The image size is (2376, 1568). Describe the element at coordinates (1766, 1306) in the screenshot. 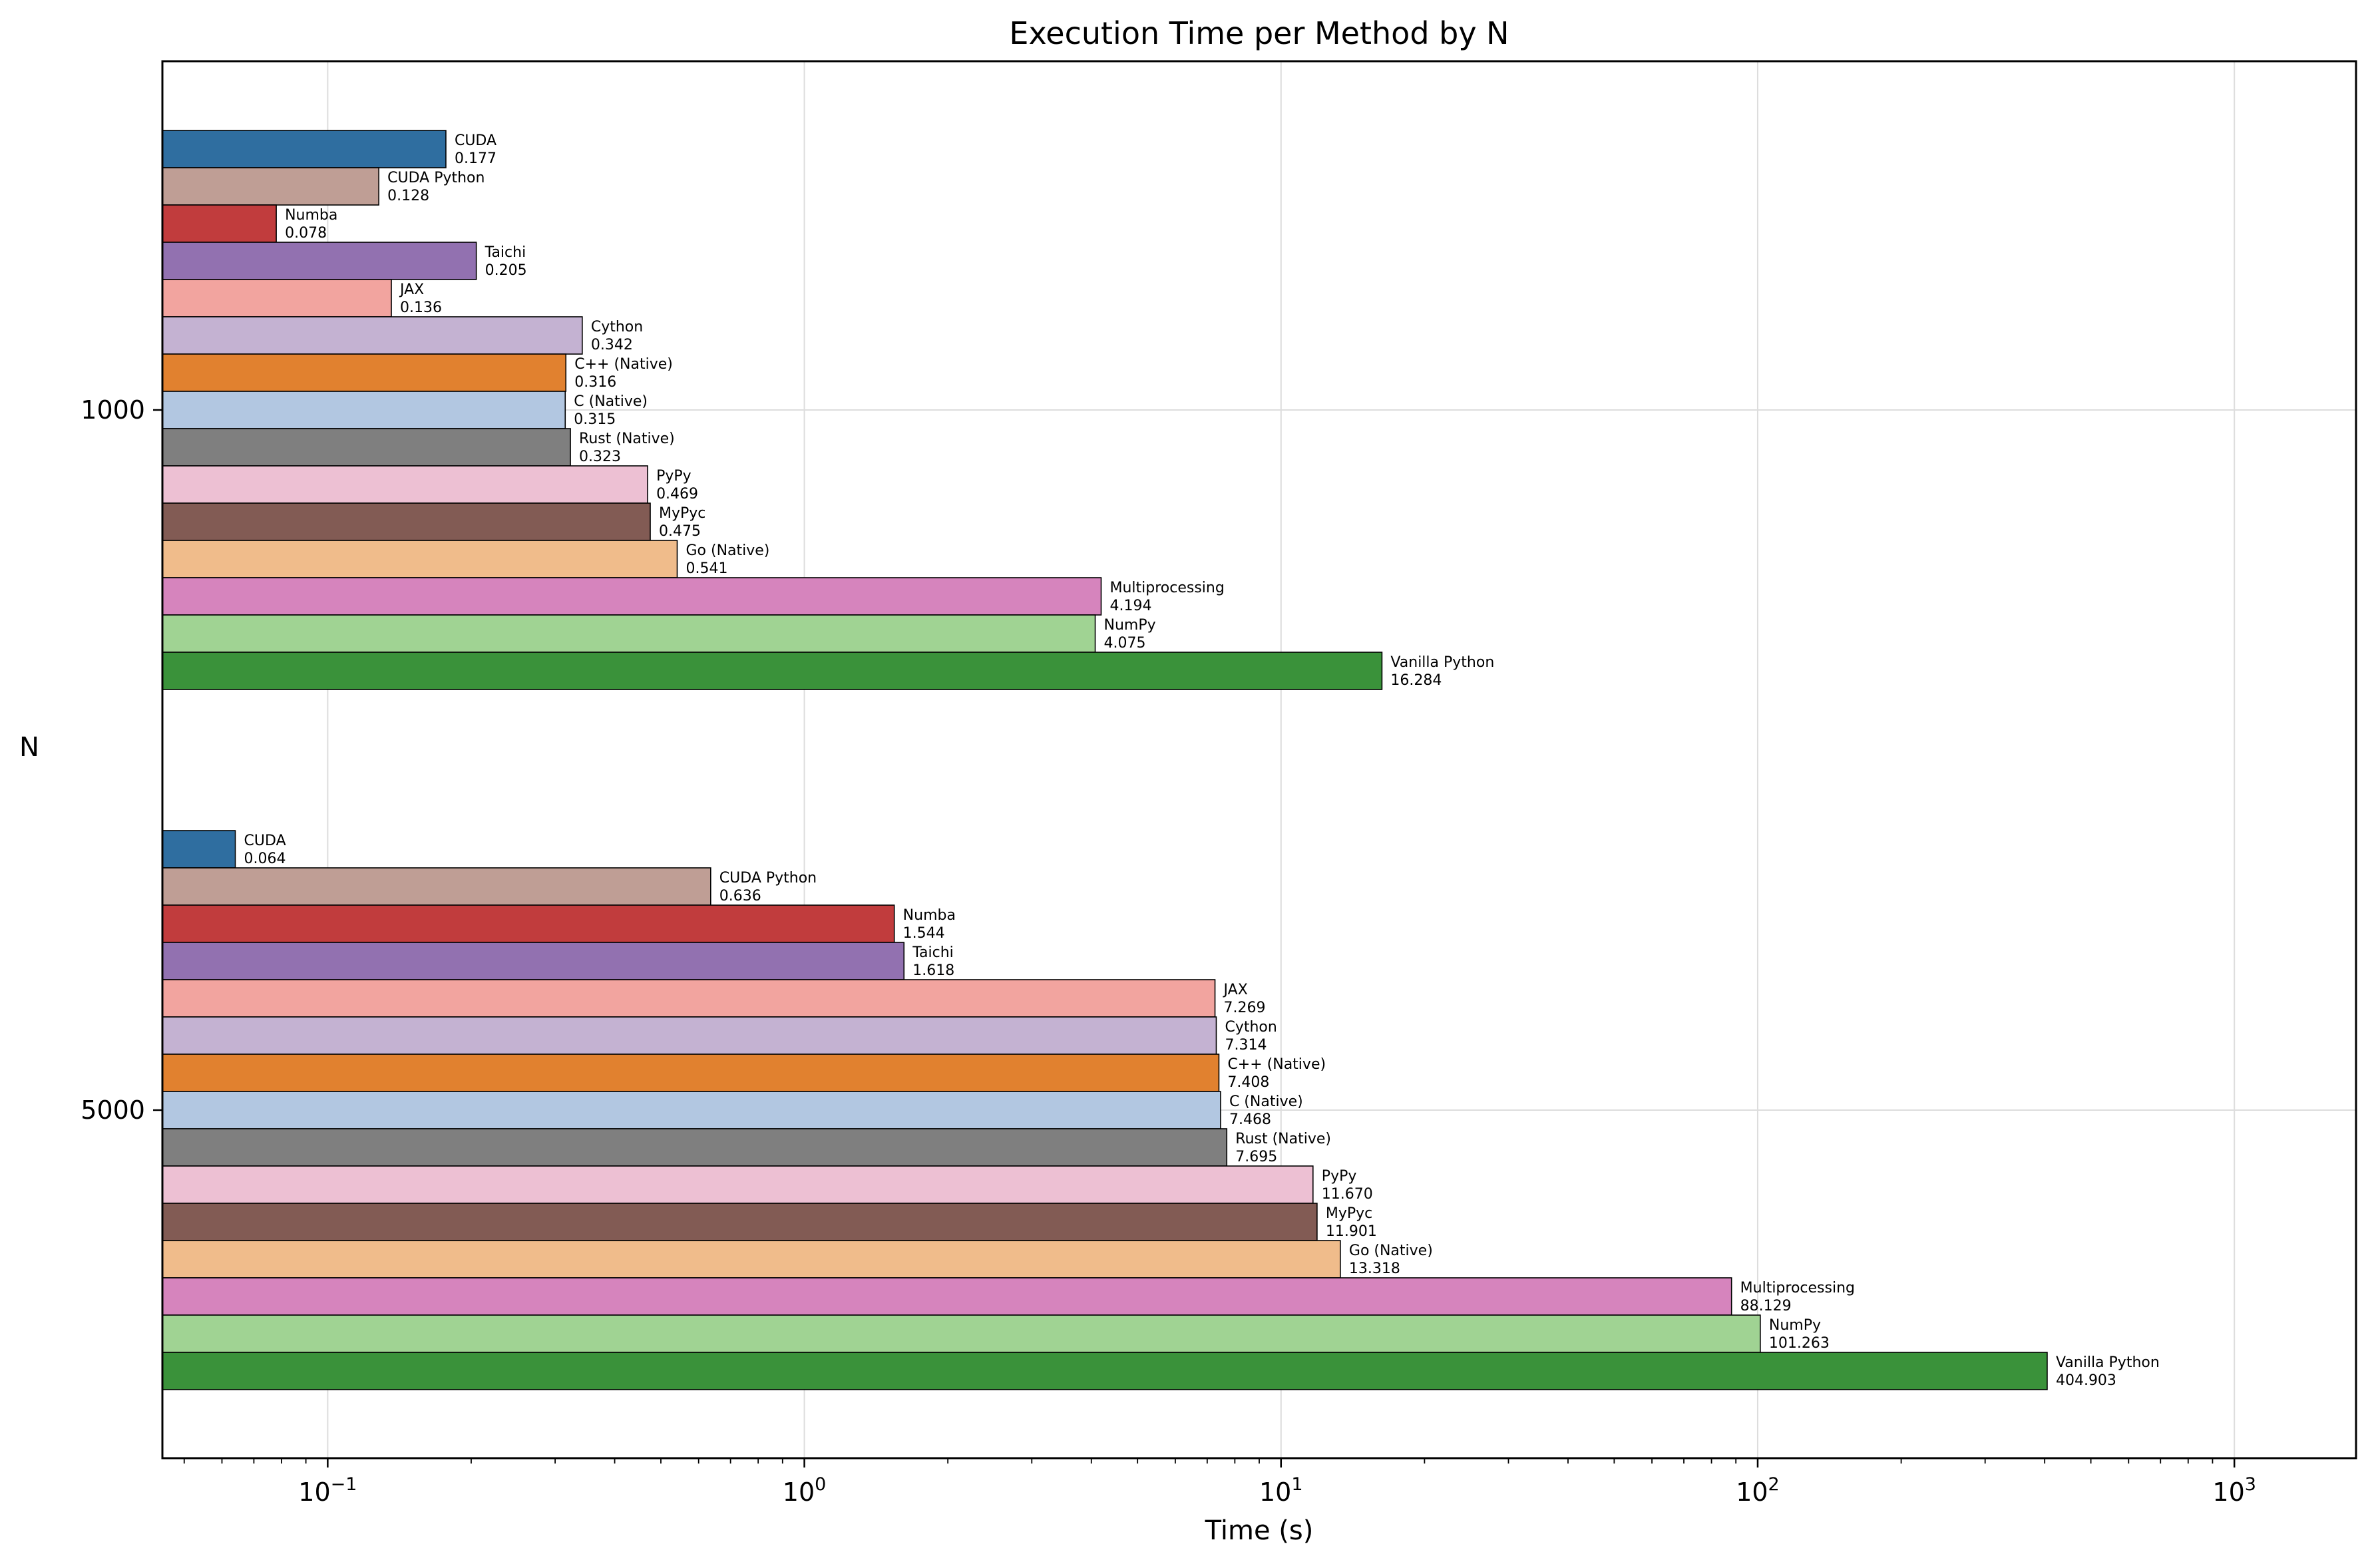

I see `bar-value-label: 88.129` at that location.